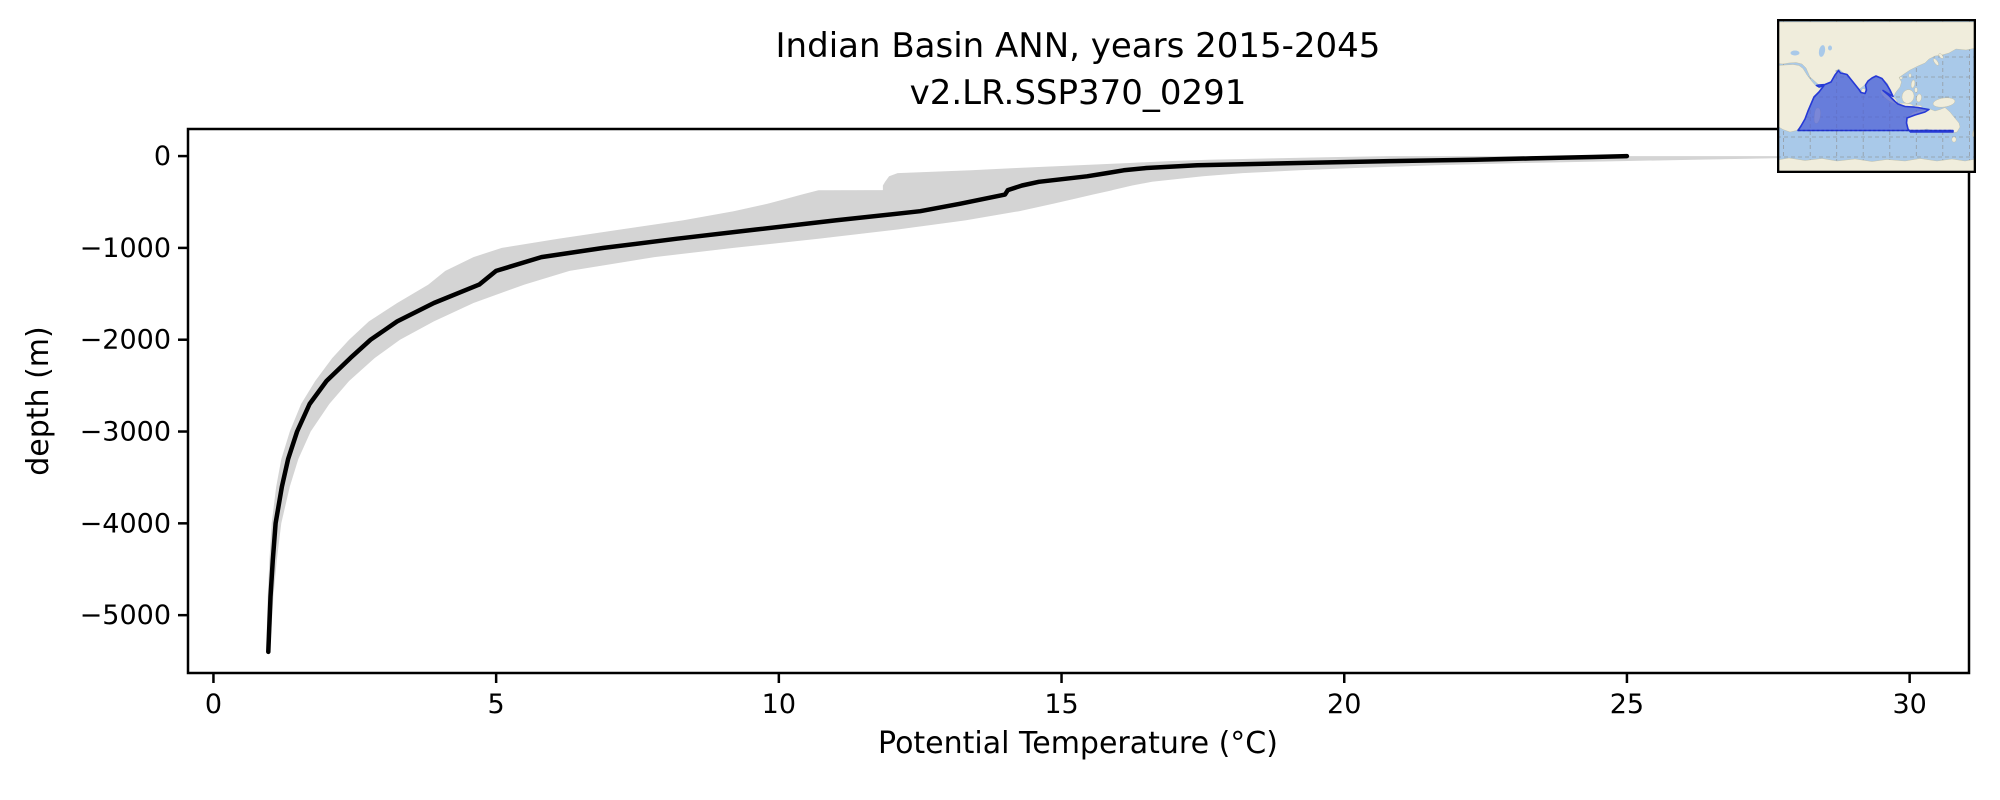 The height and width of the screenshot is (800, 2000). I want to click on land-japan, so click(1936, 62).